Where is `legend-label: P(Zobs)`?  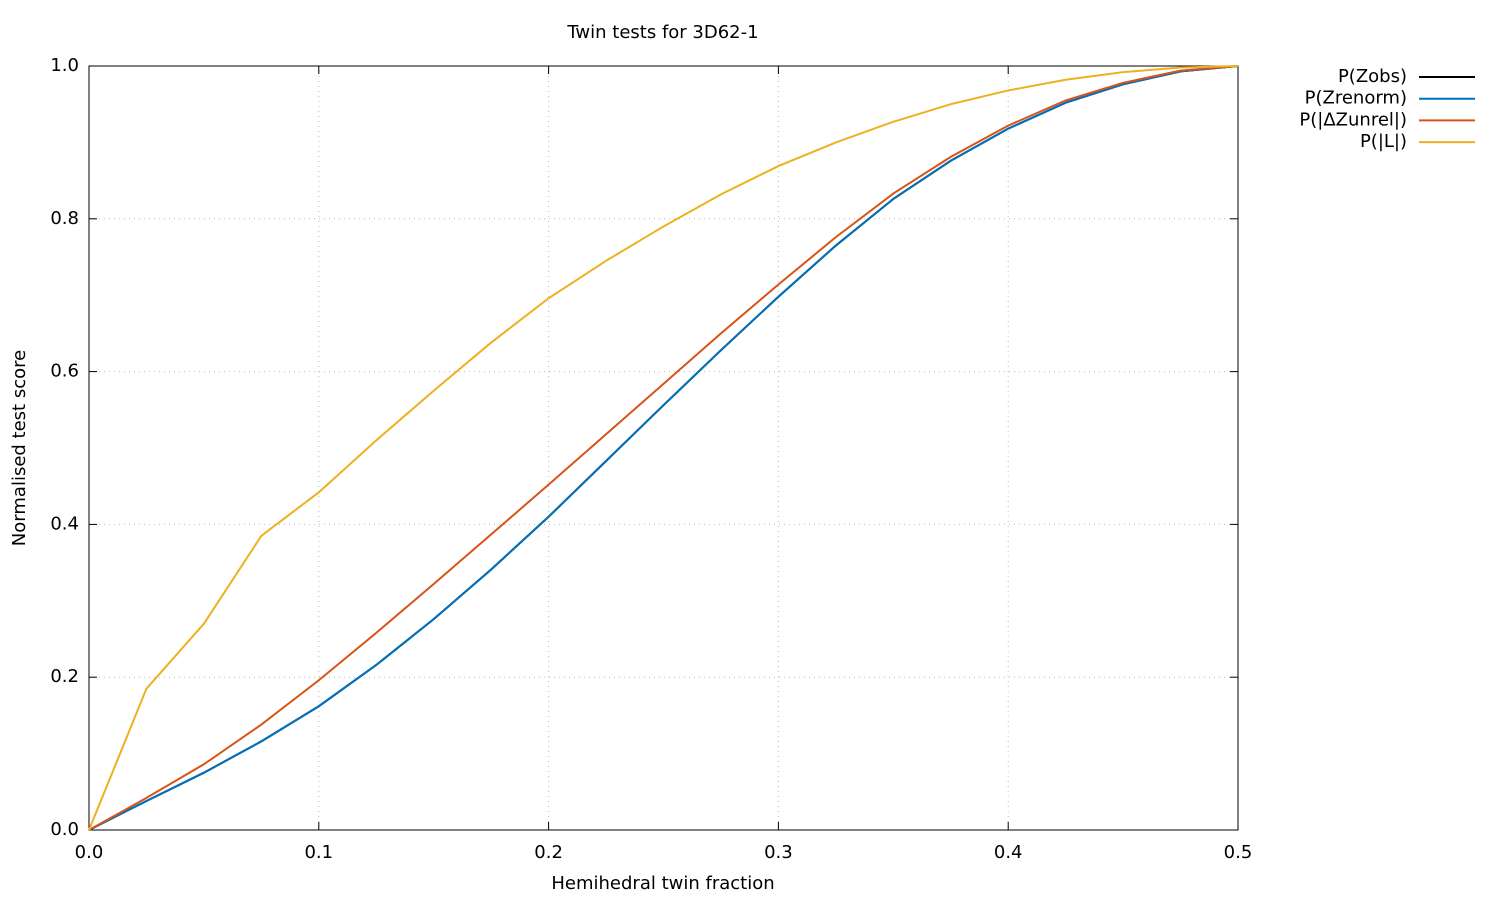 legend-label: P(Zobs) is located at coordinates (1372, 76).